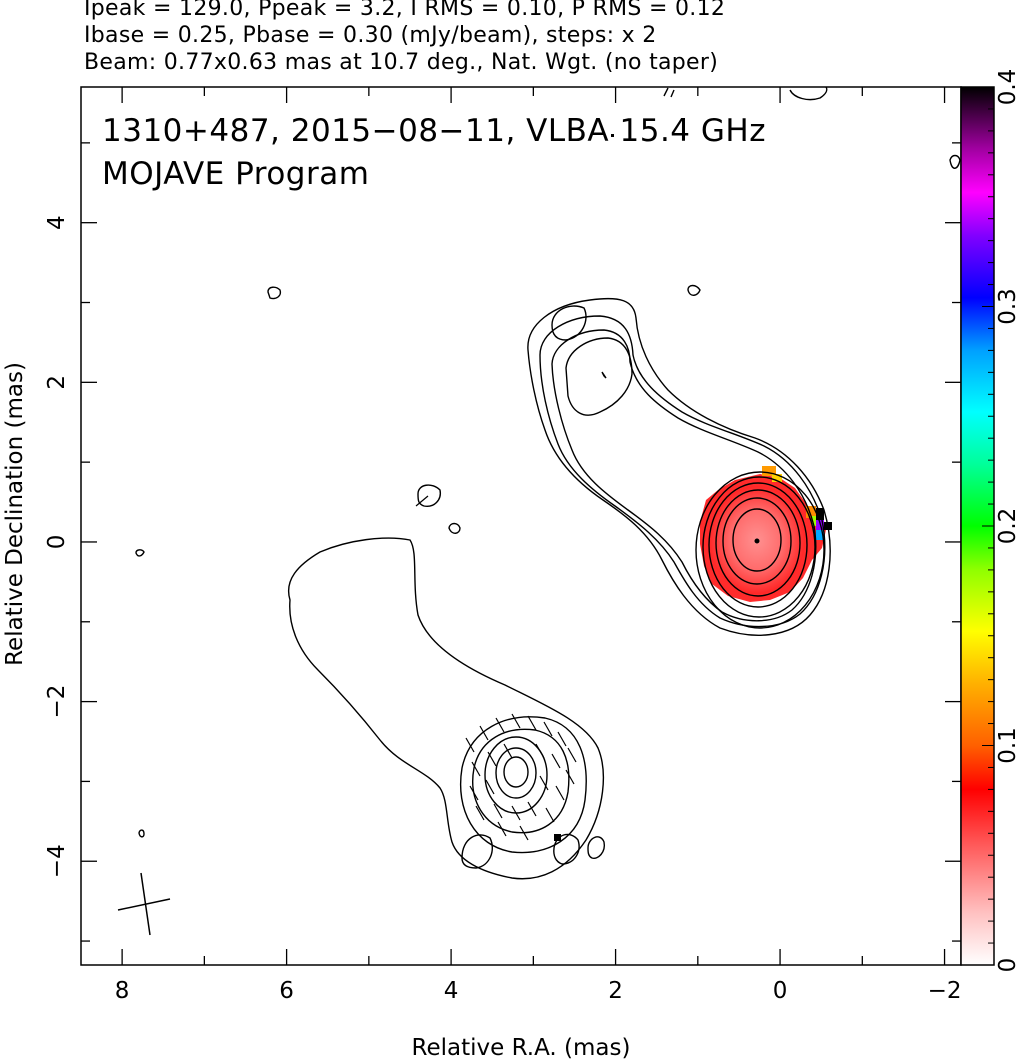  What do you see at coordinates (1008, 745) in the screenshot?
I see `colorbar-tick-label: 0.1` at bounding box center [1008, 745].